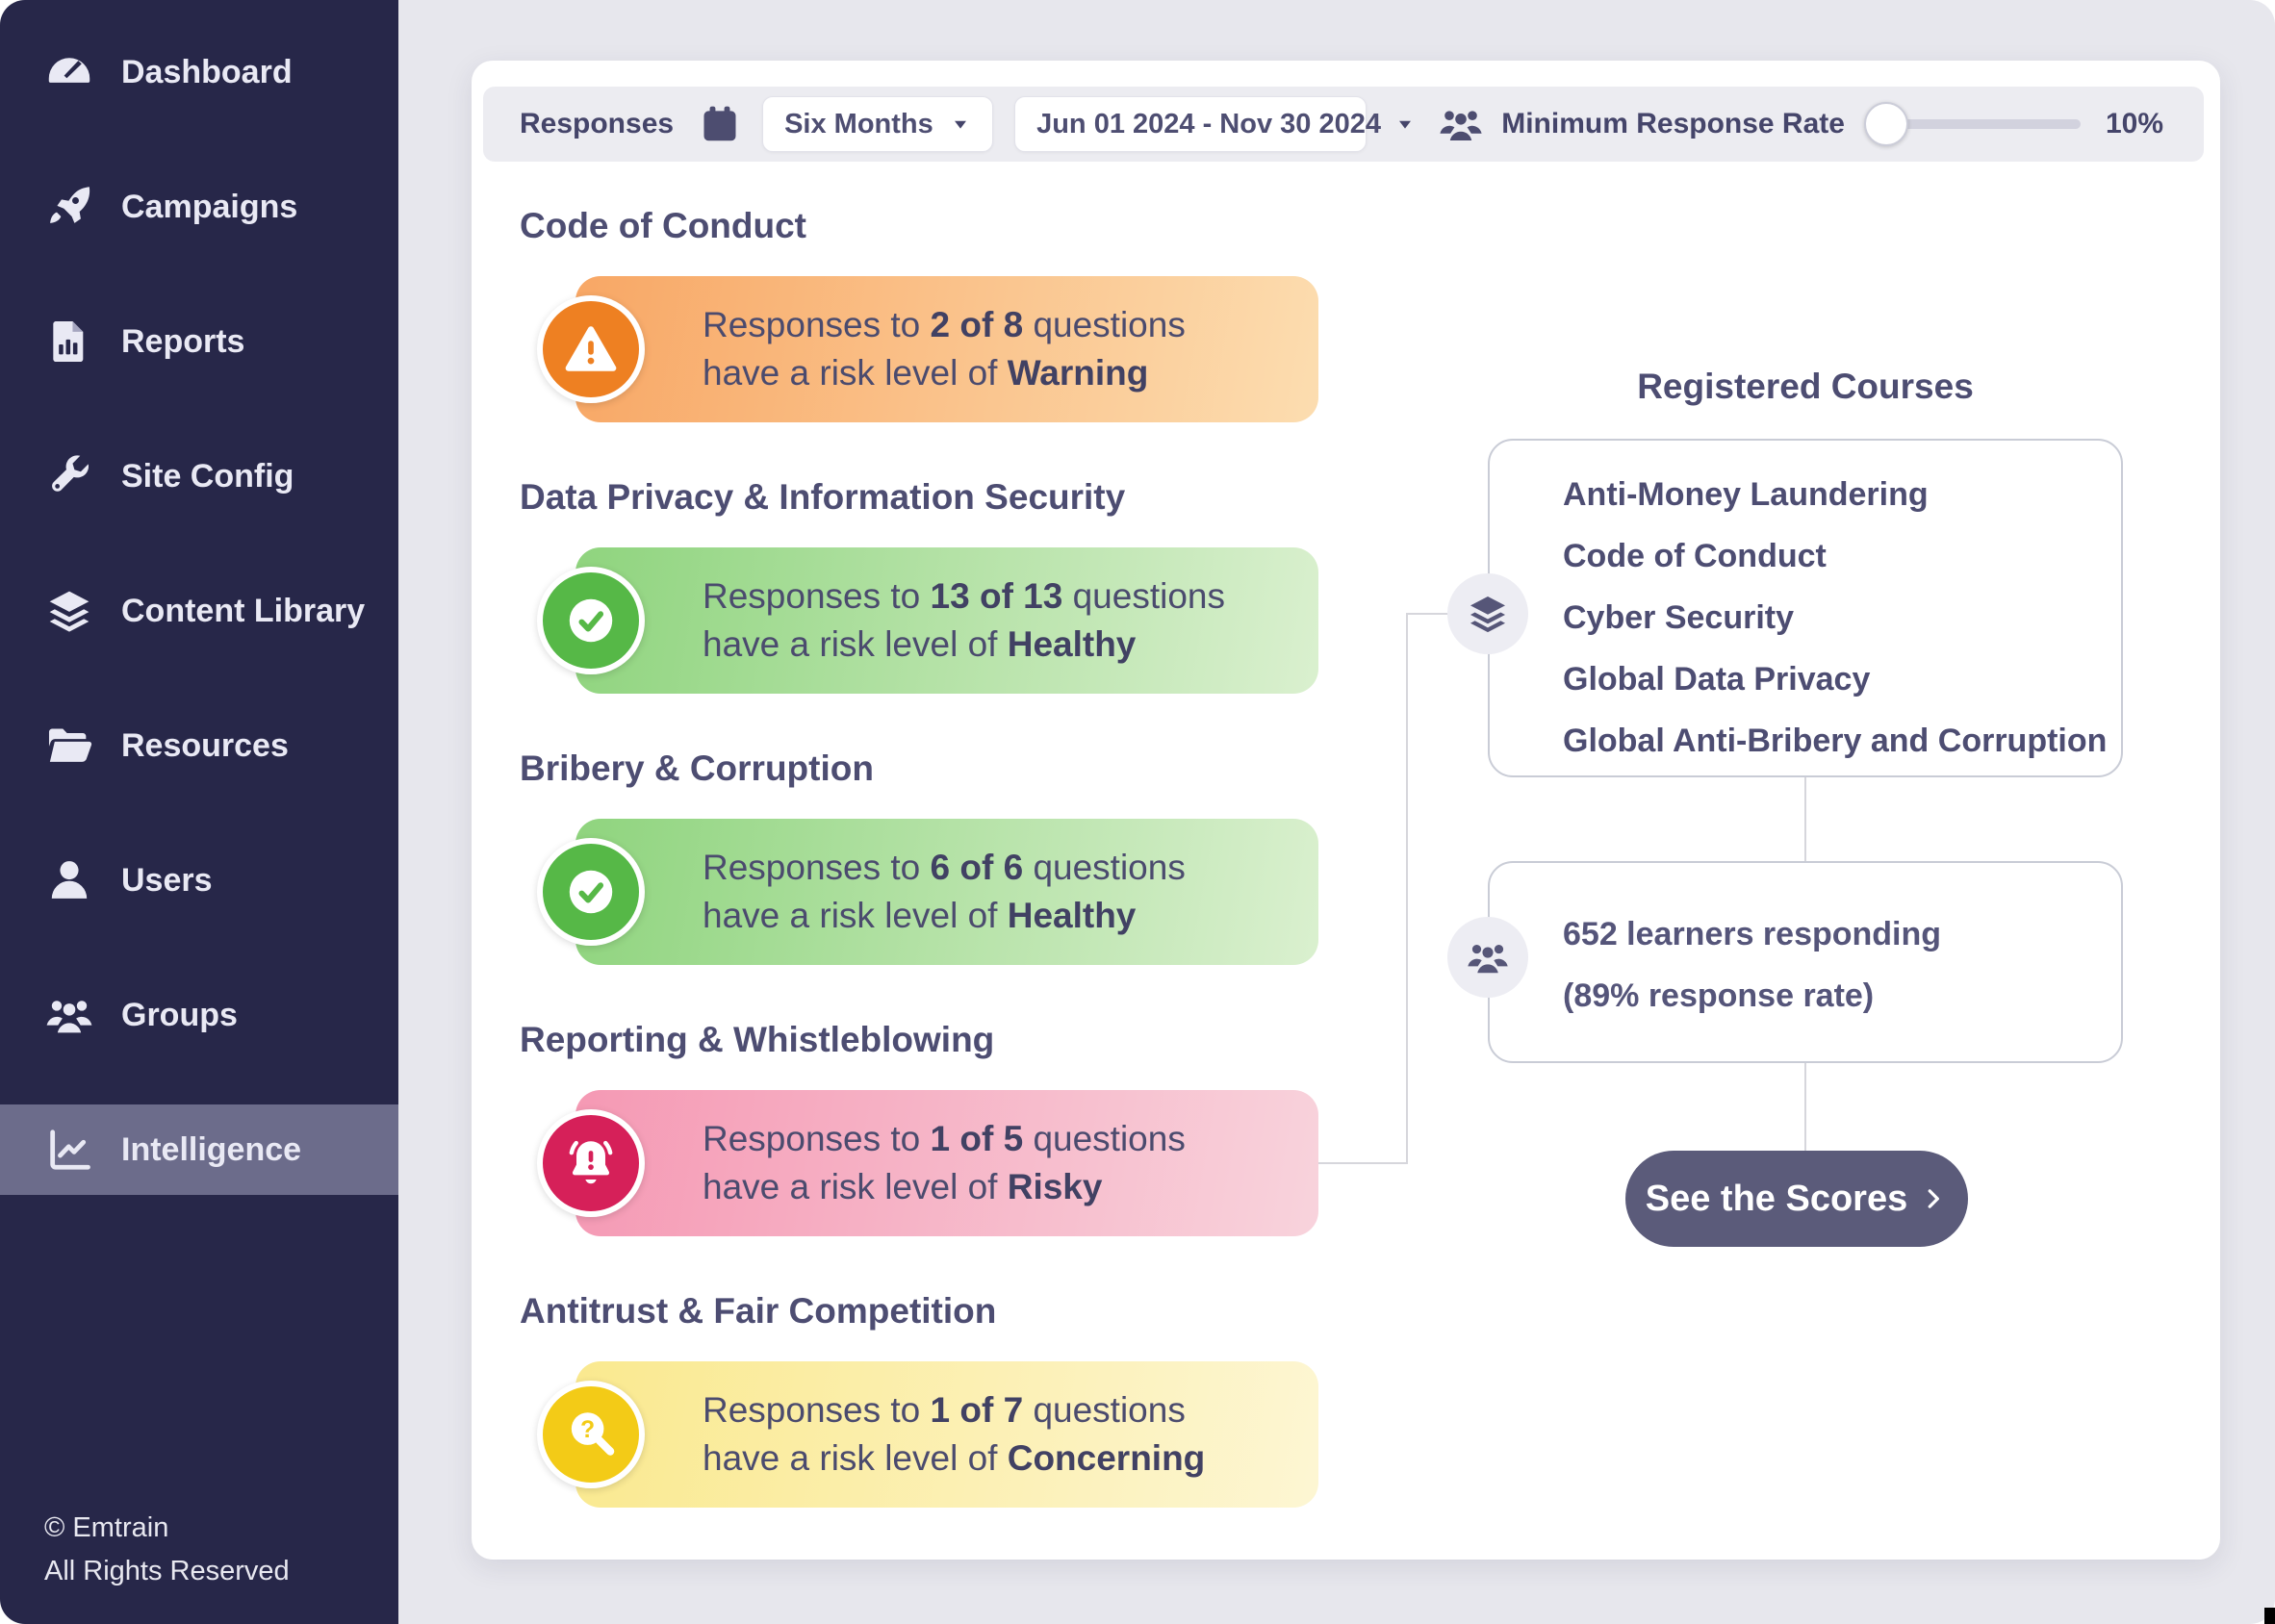  Describe the element at coordinates (591, 1163) in the screenshot. I see `bell-alert-icon` at that location.